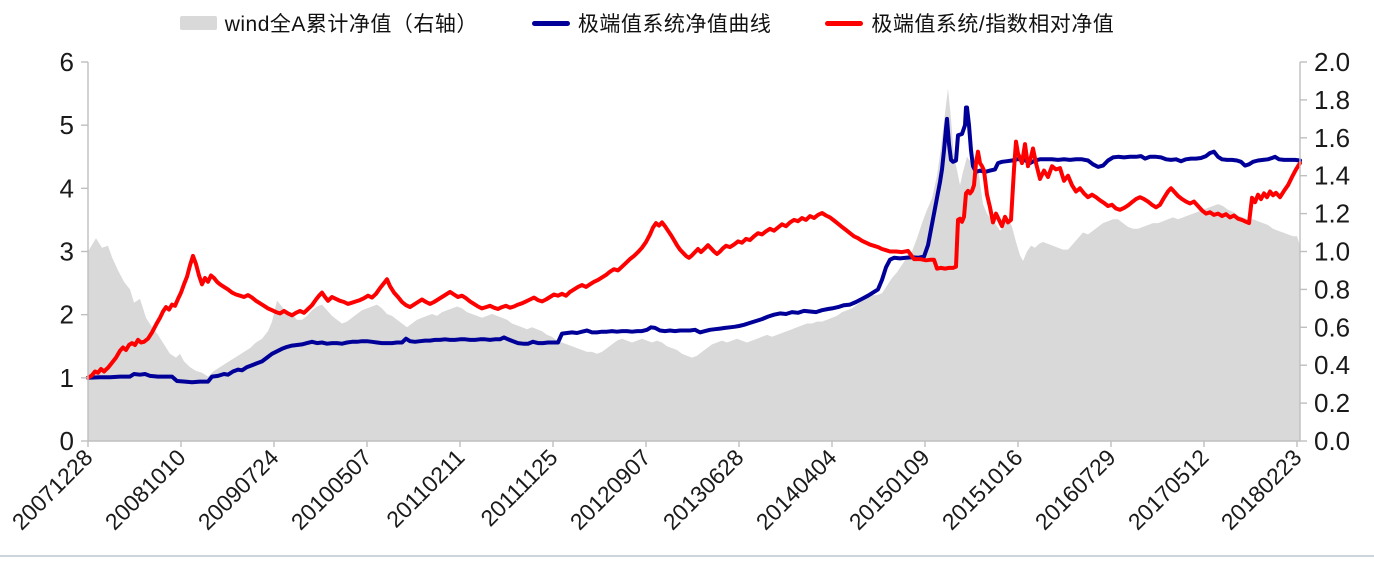 The height and width of the screenshot is (561, 1374). Describe the element at coordinates (703, 489) in the screenshot. I see `axis-tick-label: 20130628` at that location.